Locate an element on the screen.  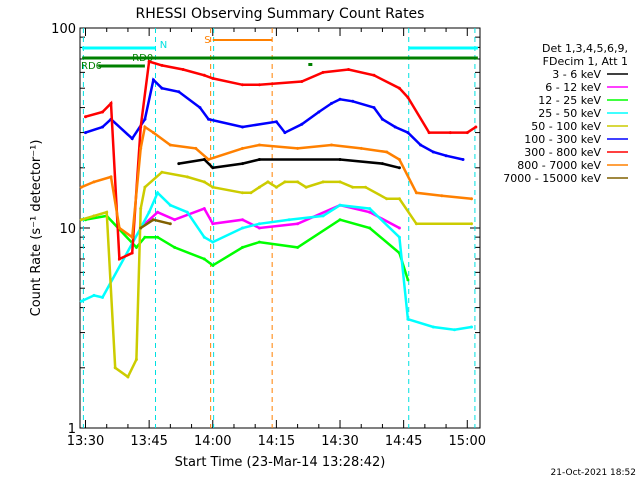
y-axis-label: Count Rate (s⁻¹ detector⁻¹) is located at coordinates (36, 228).